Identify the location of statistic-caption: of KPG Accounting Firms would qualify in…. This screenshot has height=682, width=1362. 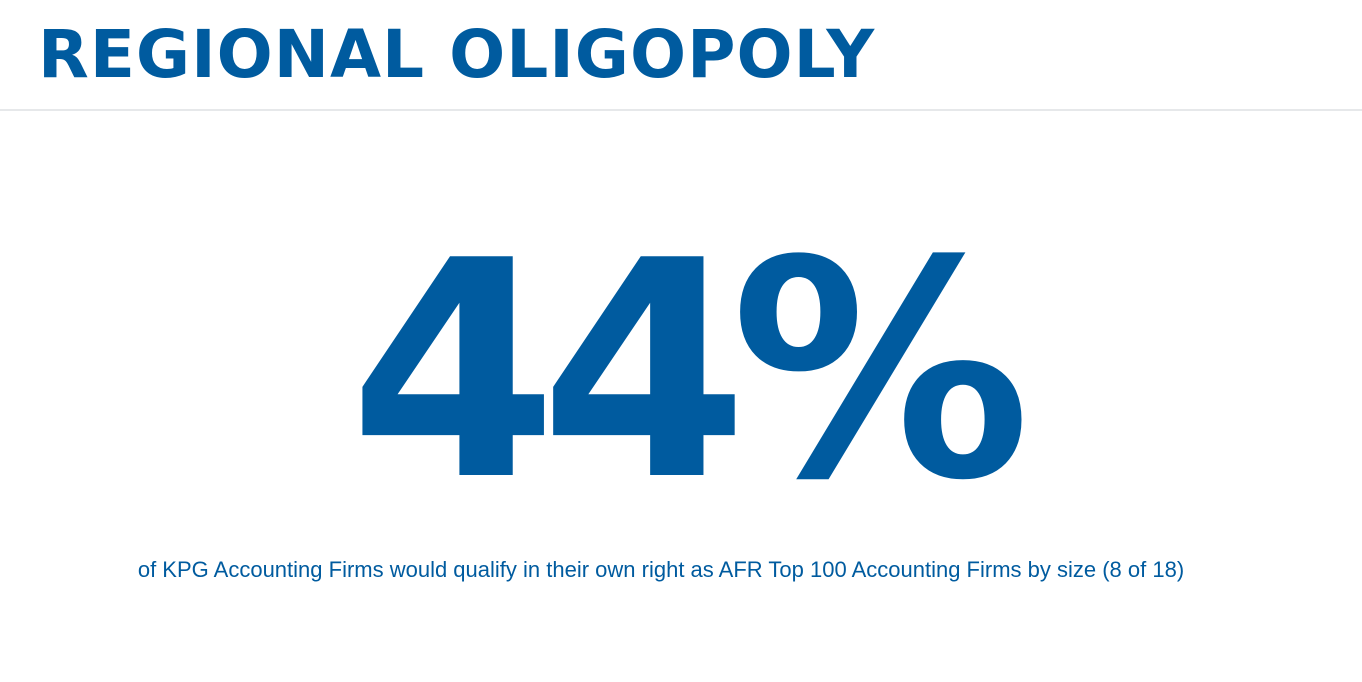
(661, 569).